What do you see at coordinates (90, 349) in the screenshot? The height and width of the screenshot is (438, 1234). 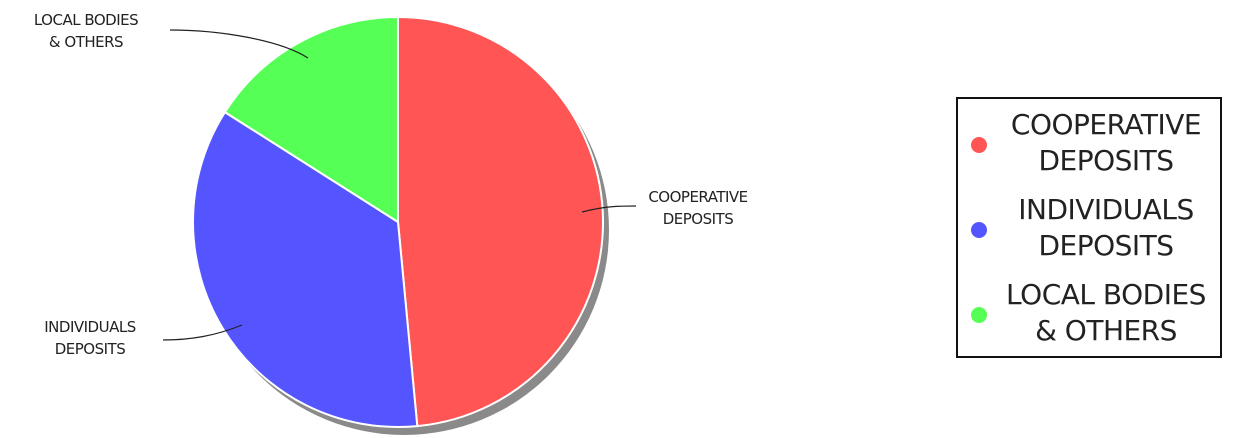 I see `slice-label-individuals-deposits-line-2: DEPOSITS` at bounding box center [90, 349].